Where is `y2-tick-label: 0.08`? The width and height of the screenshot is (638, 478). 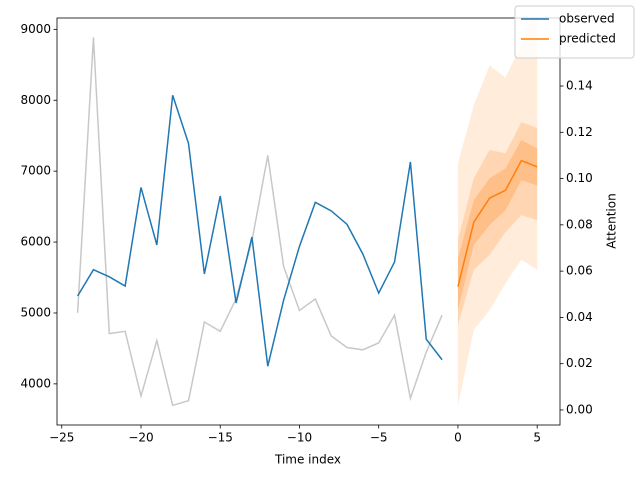
y2-tick-label: 0.08 is located at coordinates (579, 224).